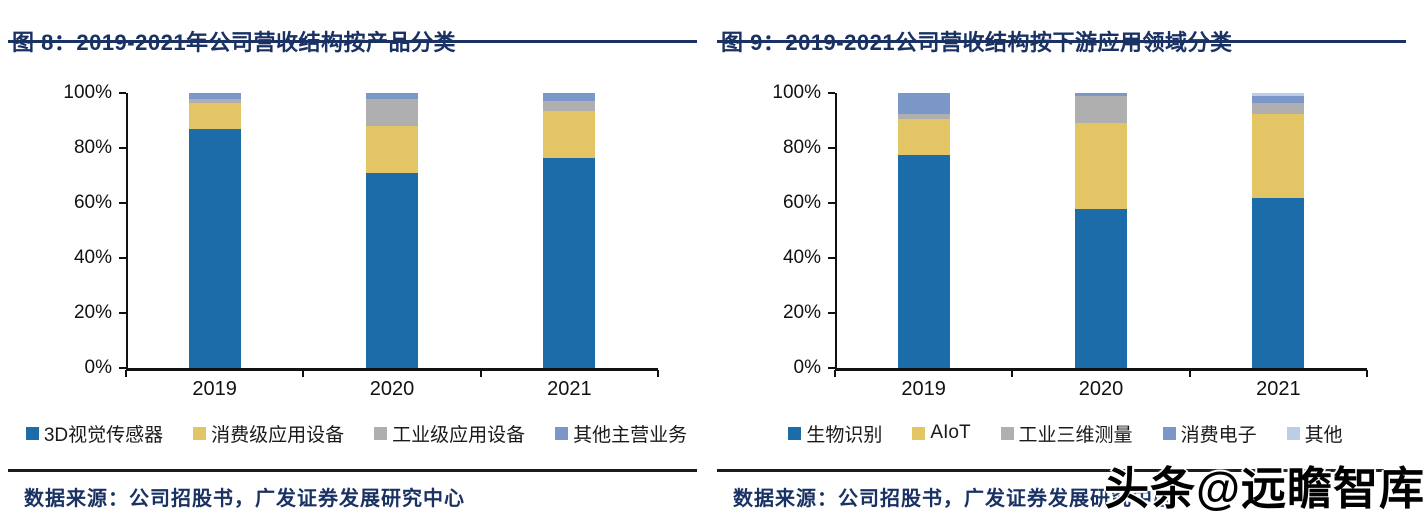 The width and height of the screenshot is (1423, 521). What do you see at coordinates (98, 367) in the screenshot?
I see `y-axis-tick-label: 0%` at bounding box center [98, 367].